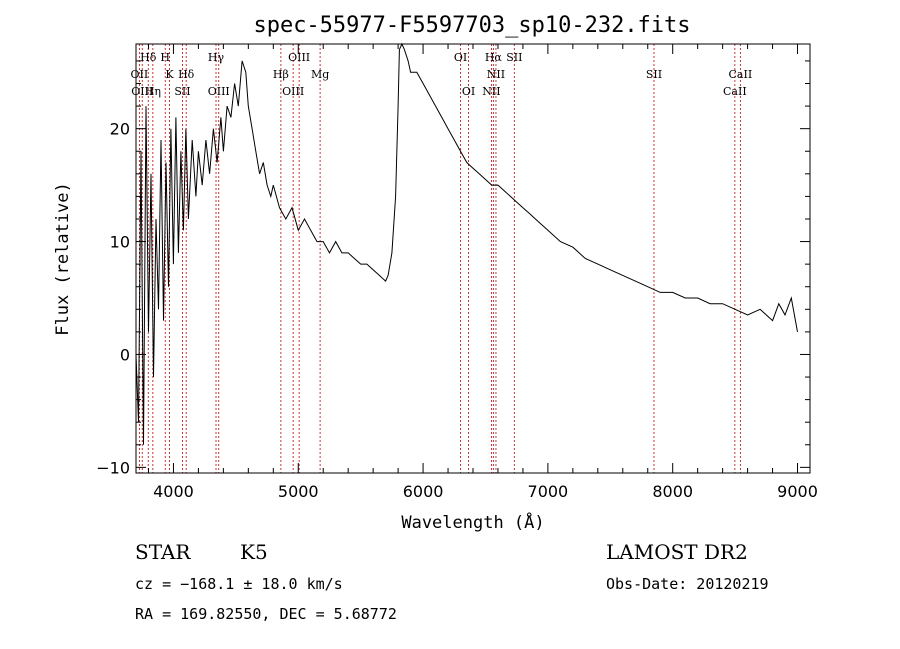  I want to click on line-label: Hα, so click(494, 57).